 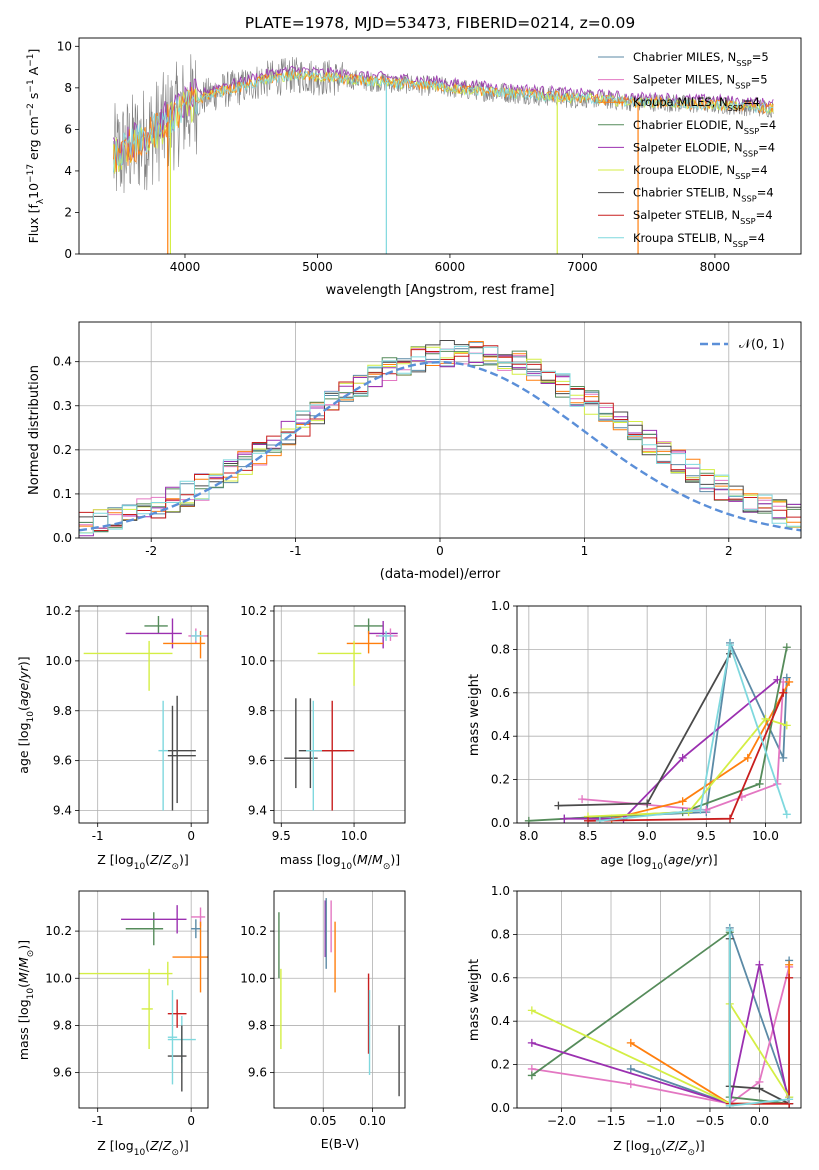 What do you see at coordinates (759, 80) in the screenshot?
I see `label-part: =5` at bounding box center [759, 80].